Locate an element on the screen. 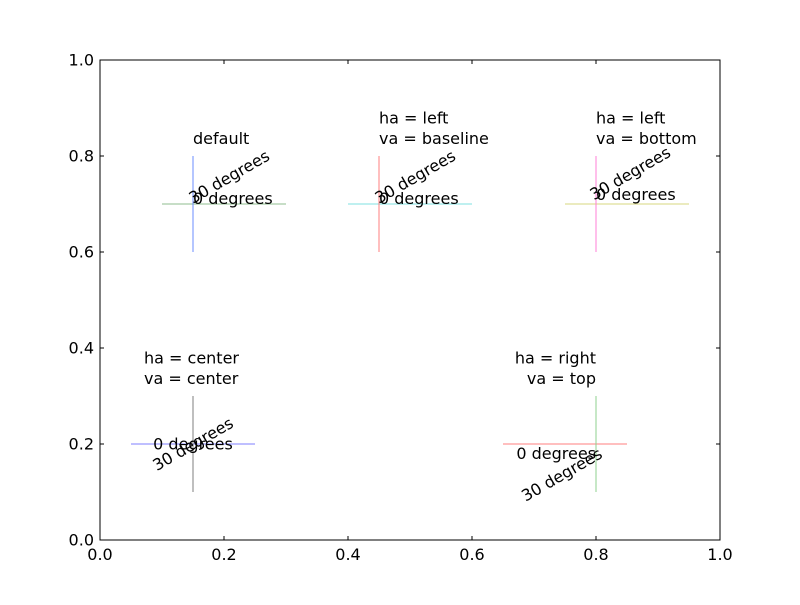 This screenshot has width=800, height=605. y-tick-label: 0.2 is located at coordinates (81, 444).